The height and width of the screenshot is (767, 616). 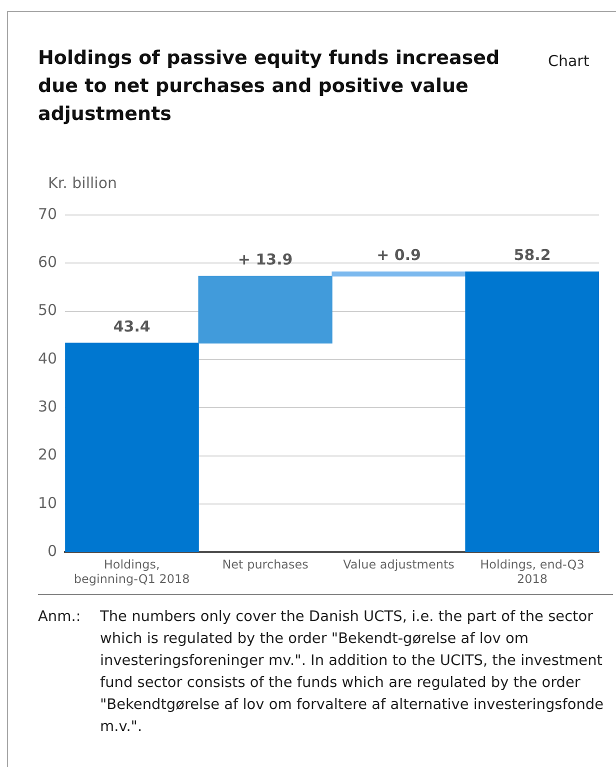 What do you see at coordinates (48, 407) in the screenshot?
I see `y-tick-label: 30` at bounding box center [48, 407].